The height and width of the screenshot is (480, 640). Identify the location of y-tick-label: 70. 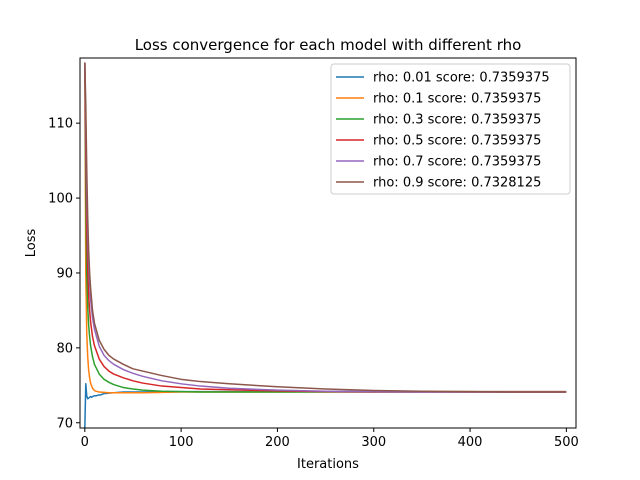
(64, 423).